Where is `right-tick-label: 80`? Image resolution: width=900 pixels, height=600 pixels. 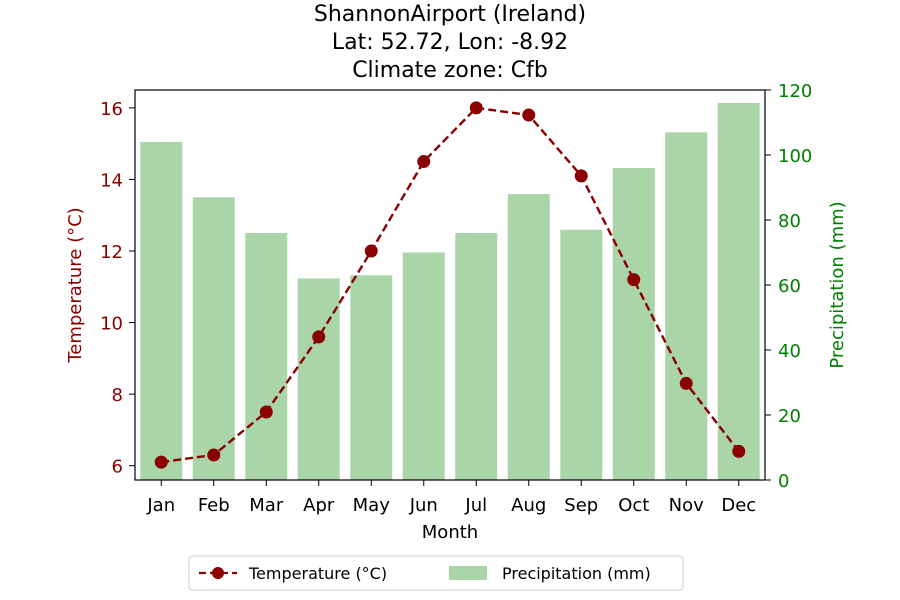 right-tick-label: 80 is located at coordinates (789, 221).